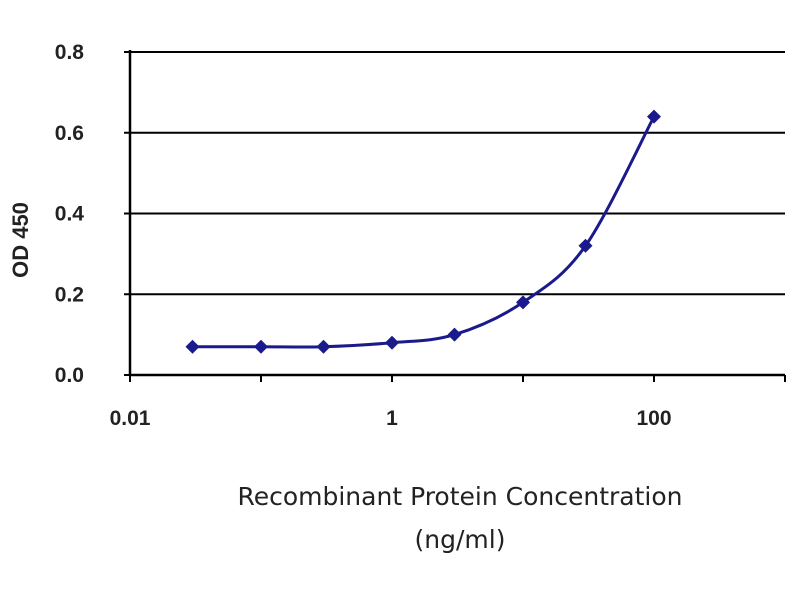  Describe the element at coordinates (460, 539) in the screenshot. I see `x-axis-units: (ng/ml)` at that location.